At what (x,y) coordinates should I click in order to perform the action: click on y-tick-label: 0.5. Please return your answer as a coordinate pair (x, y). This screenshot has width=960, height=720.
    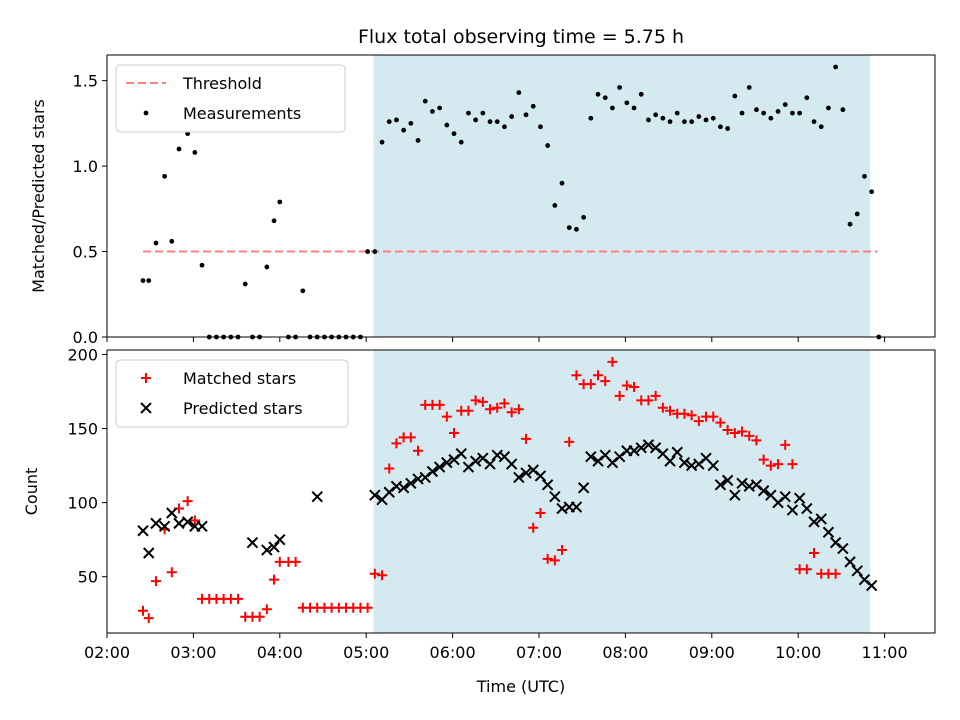
    Looking at the image, I should click on (85, 252).